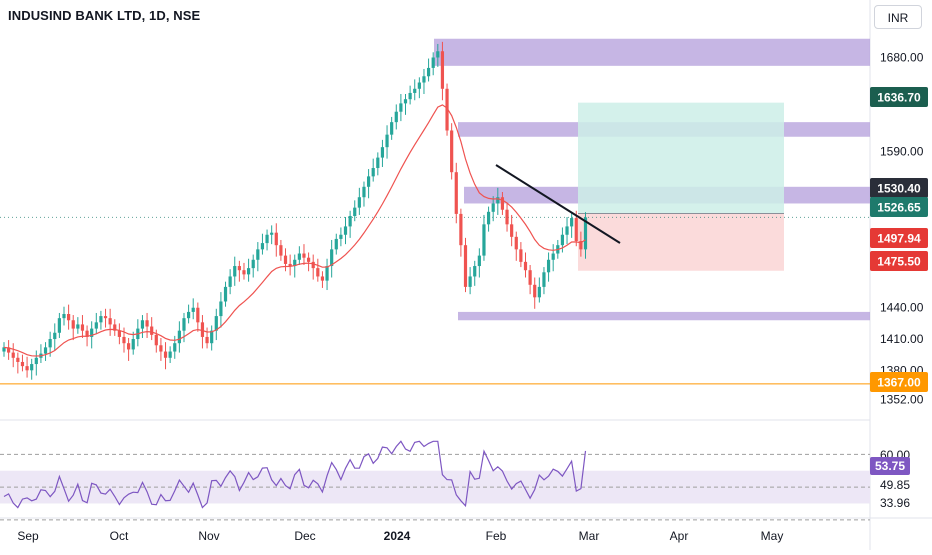 This screenshot has height=555, width=932. I want to click on time-tick: May, so click(772, 536).